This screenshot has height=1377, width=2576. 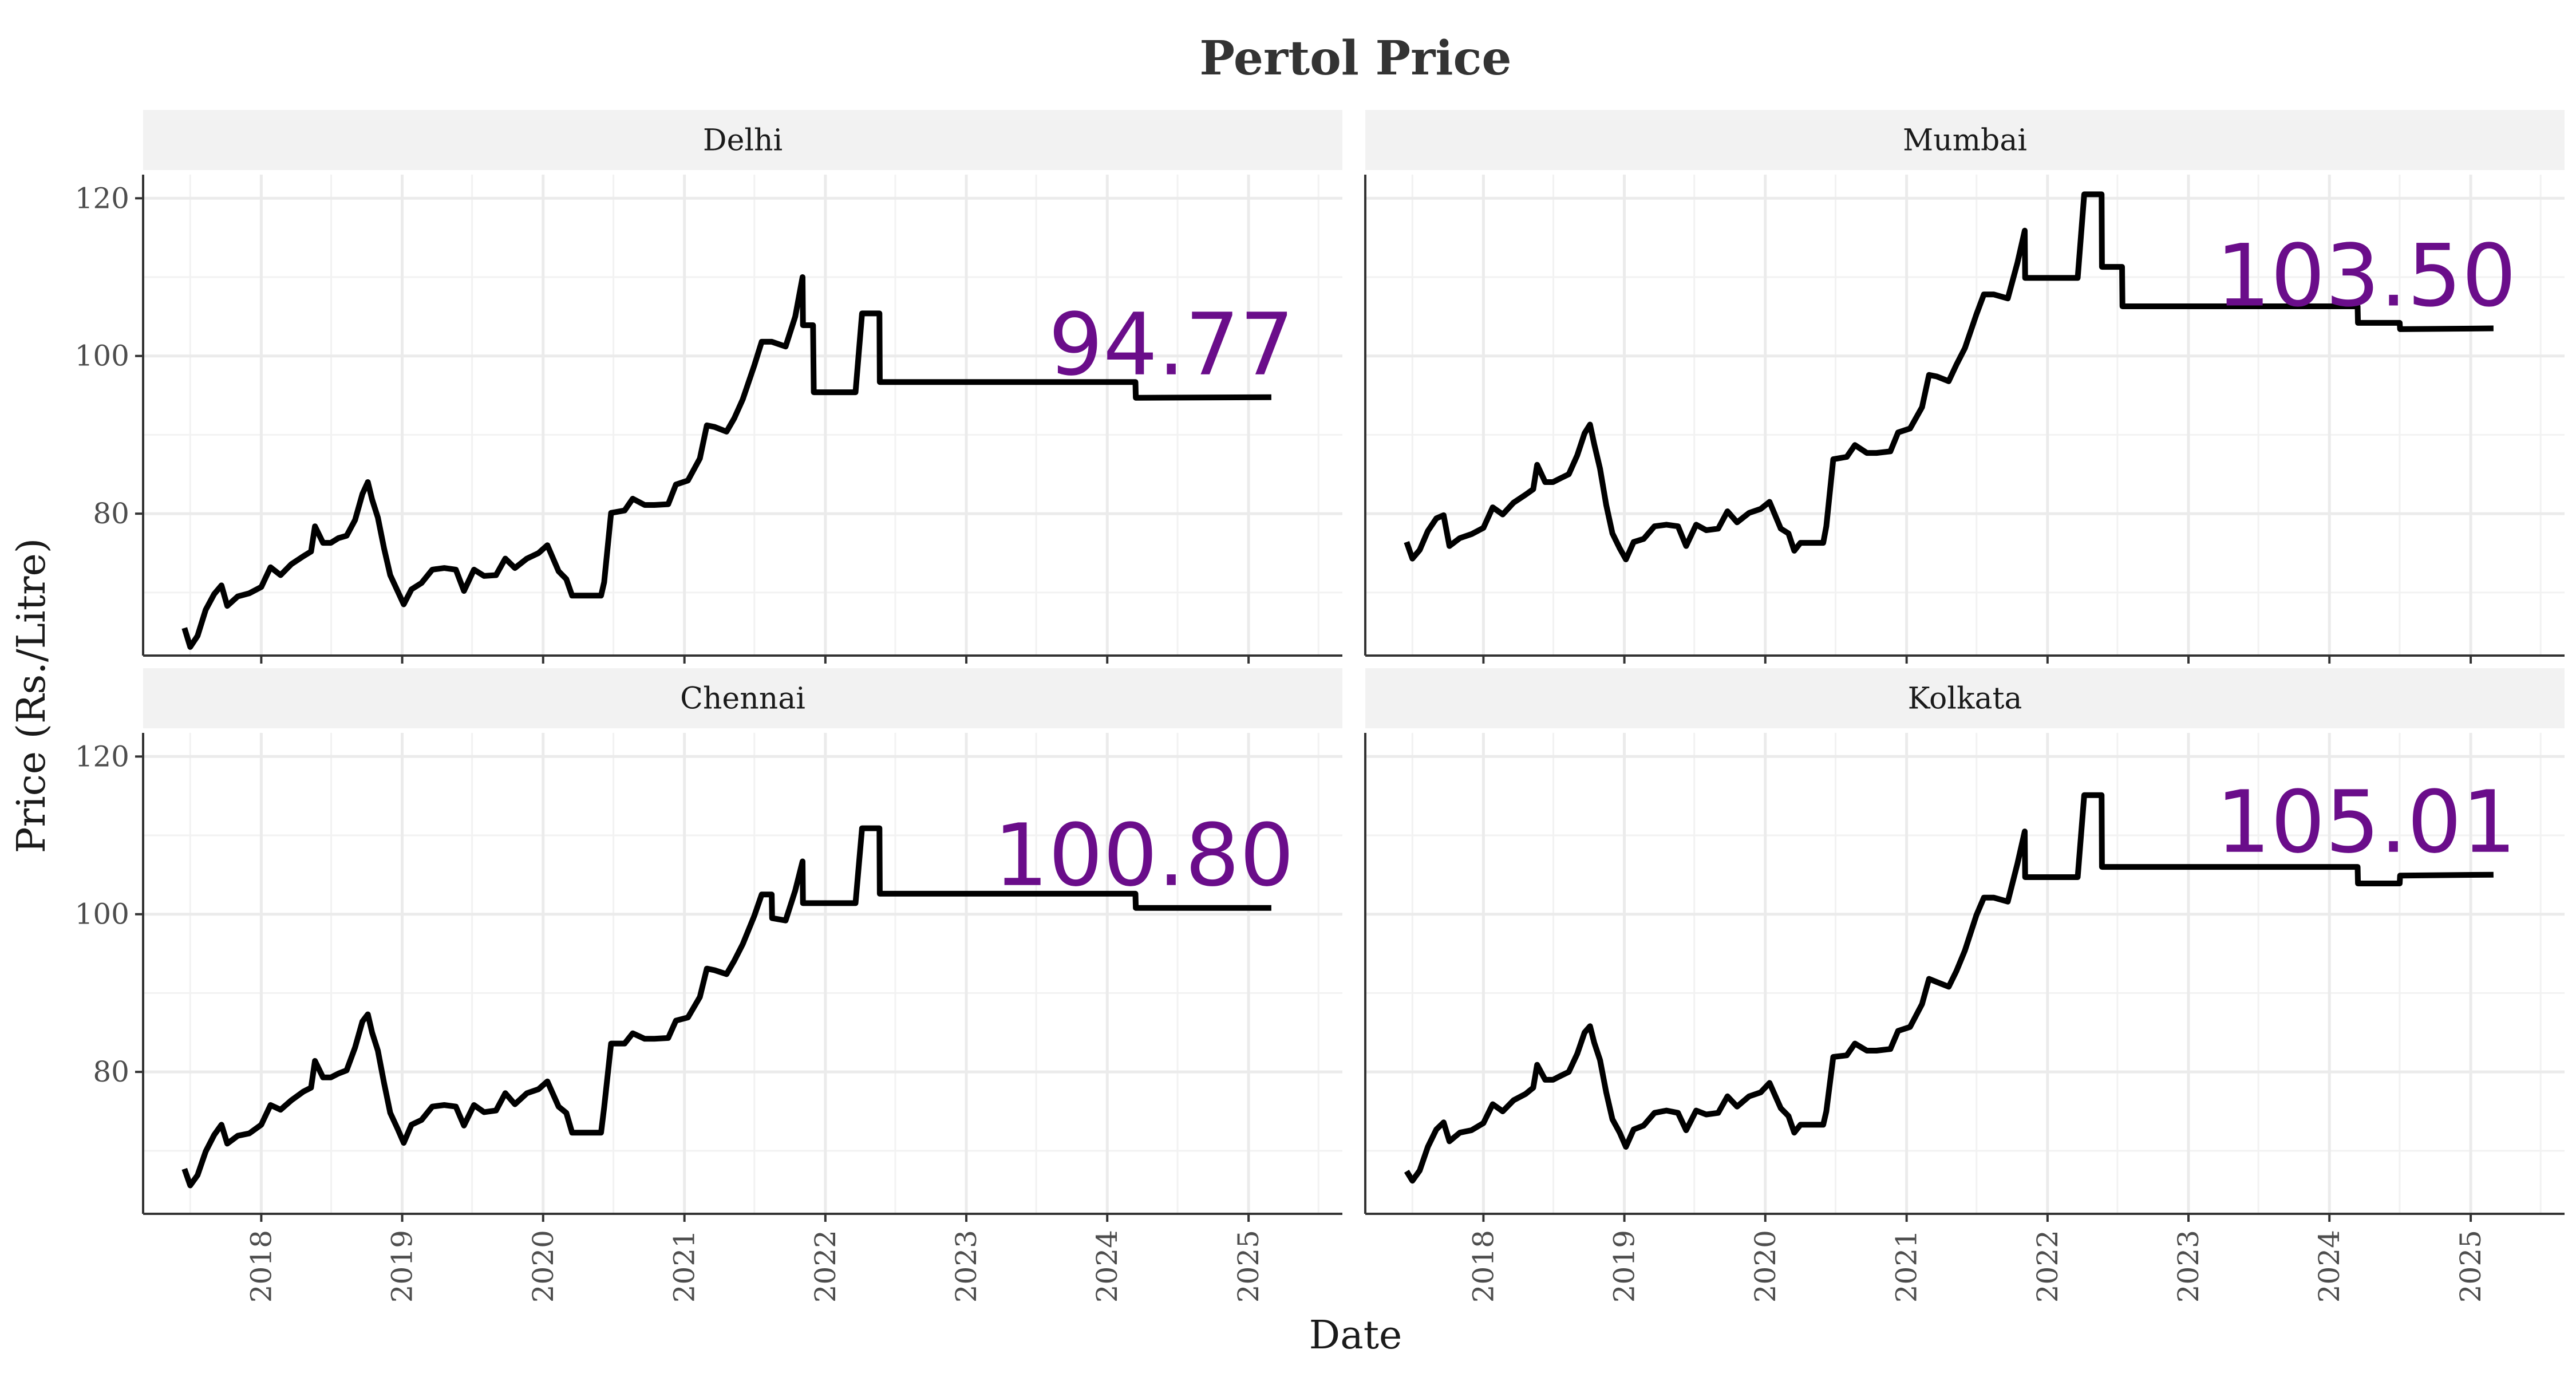 I want to click on price-line-mumbai, so click(x=1949, y=376).